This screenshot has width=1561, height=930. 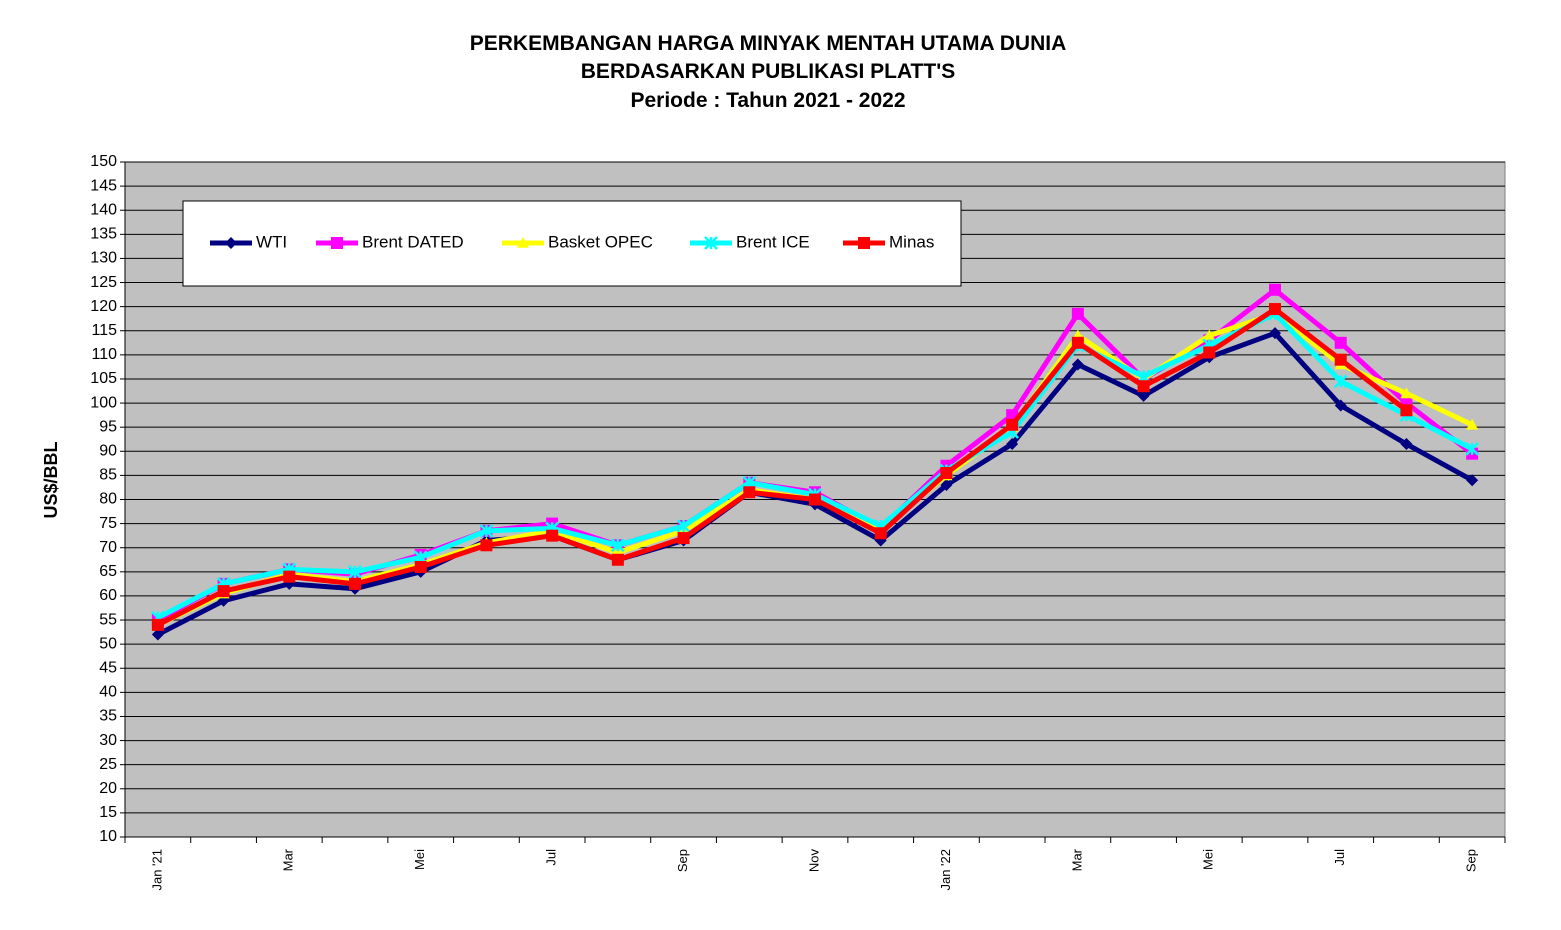 What do you see at coordinates (767, 100) in the screenshot?
I see `chart-title: Periode : Tahun 2021 - 2022` at bounding box center [767, 100].